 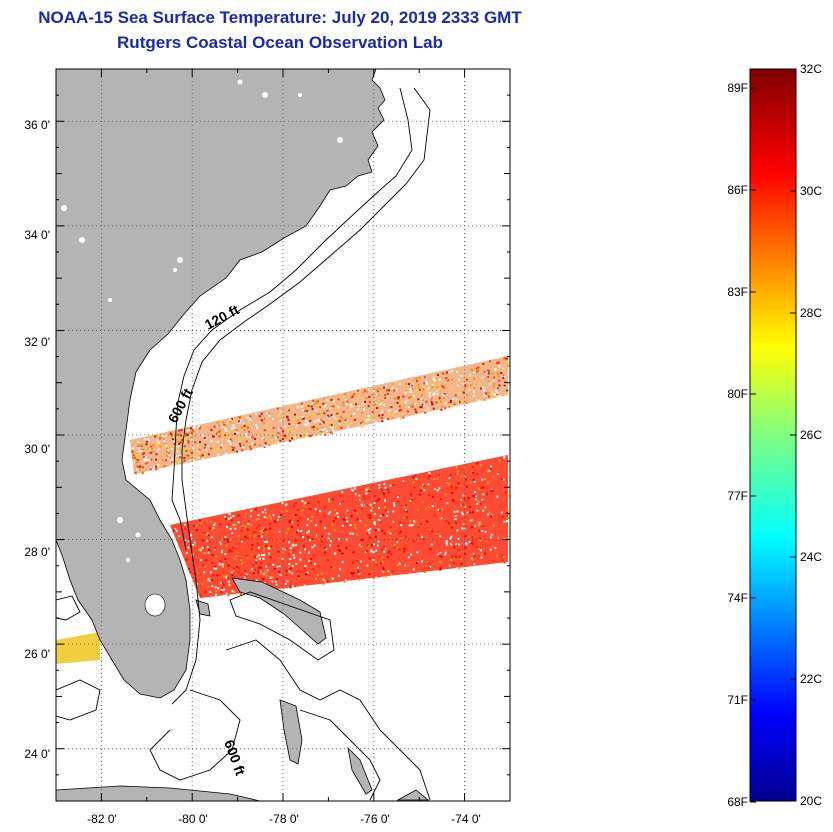 What do you see at coordinates (811, 69) in the screenshot?
I see `colorbar-label-32c: 32C` at bounding box center [811, 69].